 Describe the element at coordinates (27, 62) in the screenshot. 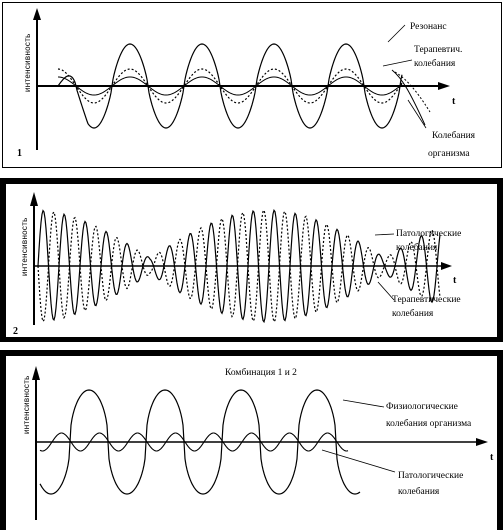

I see `panel-1-y-label: интенсивность` at that location.